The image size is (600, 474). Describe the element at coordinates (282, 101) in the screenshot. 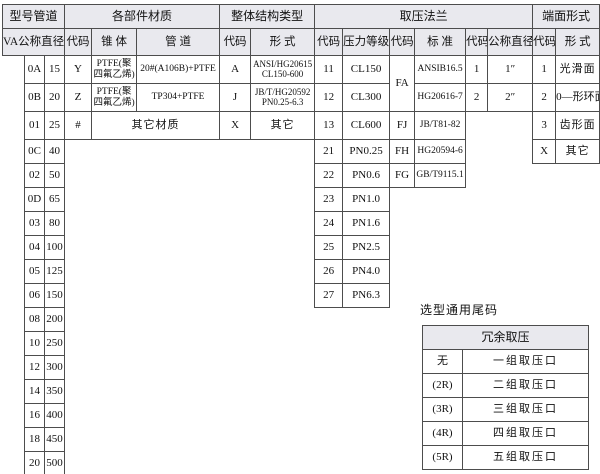

I see `structure-form-line2: PN0.25-6.3` at that location.